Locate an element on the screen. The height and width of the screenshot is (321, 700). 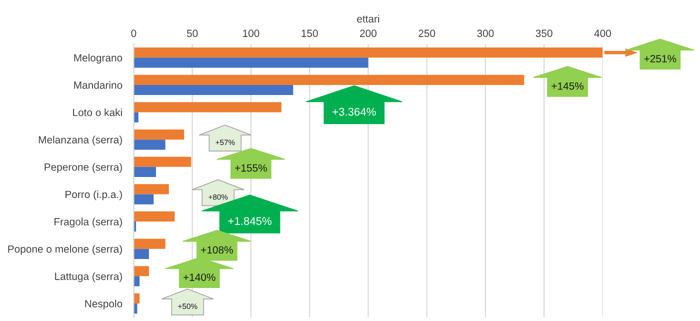
x-tick-label: 300 is located at coordinates (485, 34).